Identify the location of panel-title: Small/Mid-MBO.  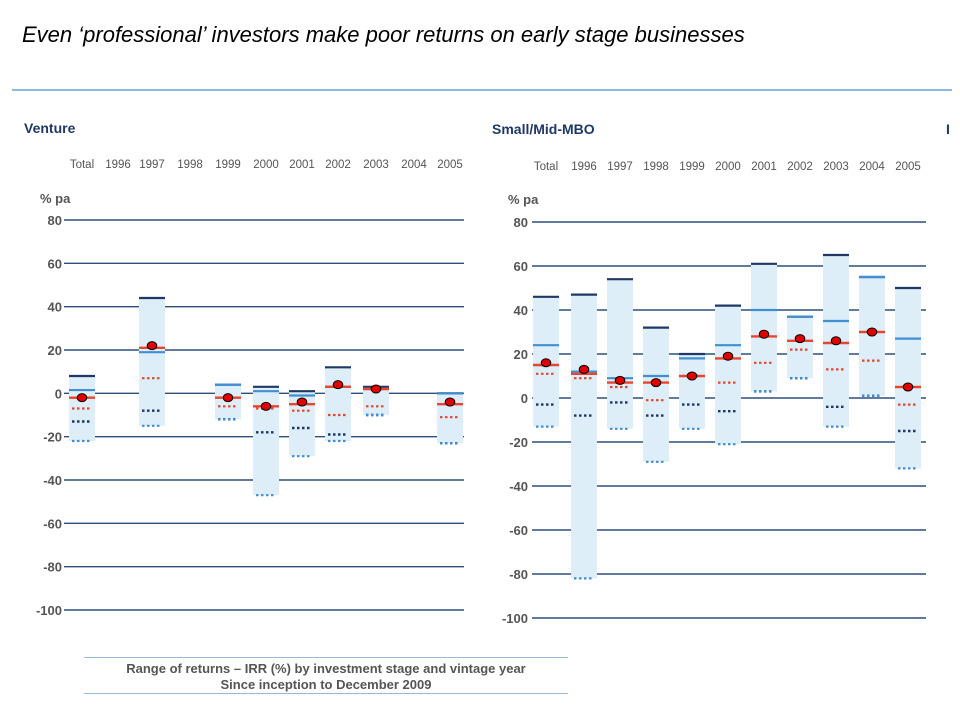
(543, 129).